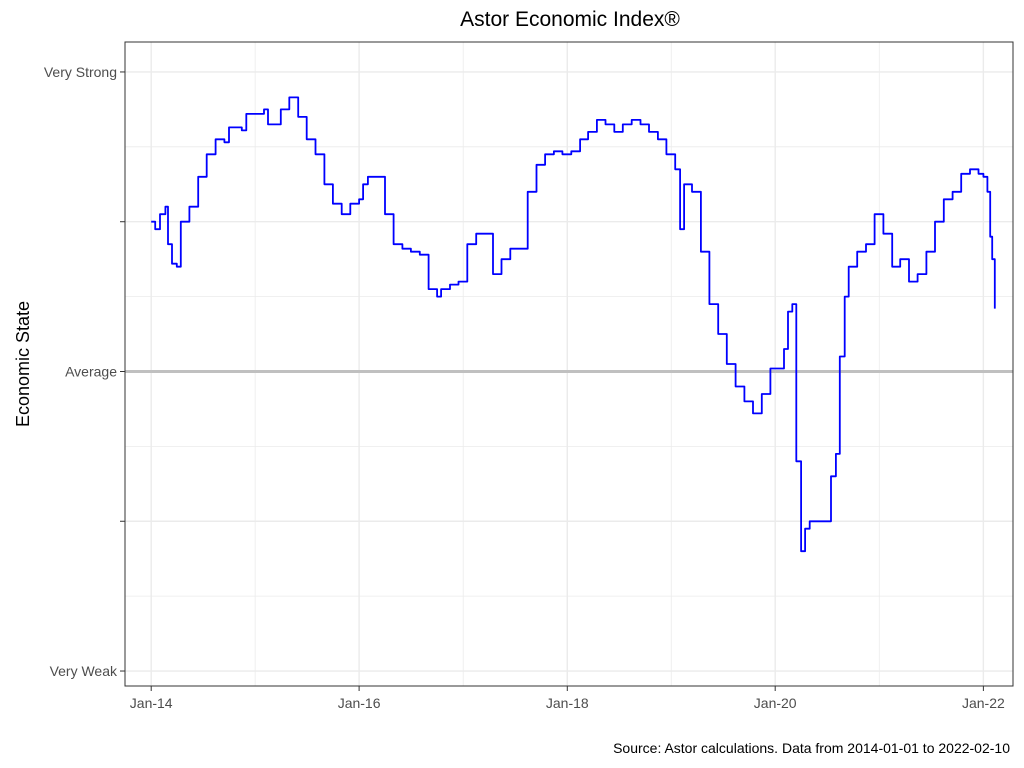  I want to click on y-tick-label: Very Weak, so click(84, 671).